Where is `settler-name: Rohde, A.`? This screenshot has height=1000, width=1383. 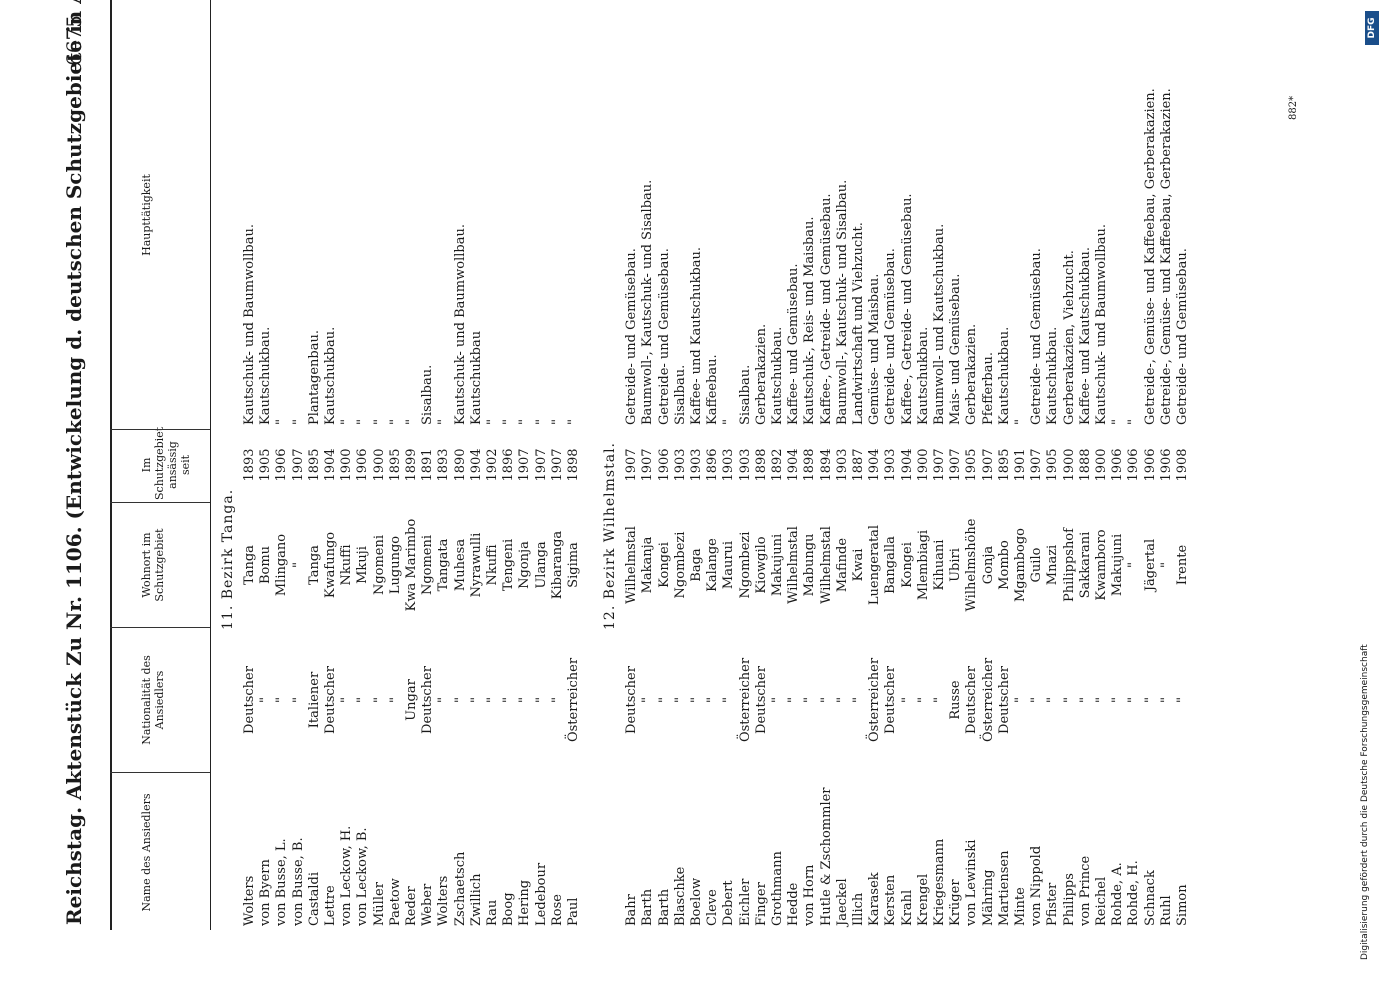 settler-name: Rohde, A. is located at coordinates (1118, 894).